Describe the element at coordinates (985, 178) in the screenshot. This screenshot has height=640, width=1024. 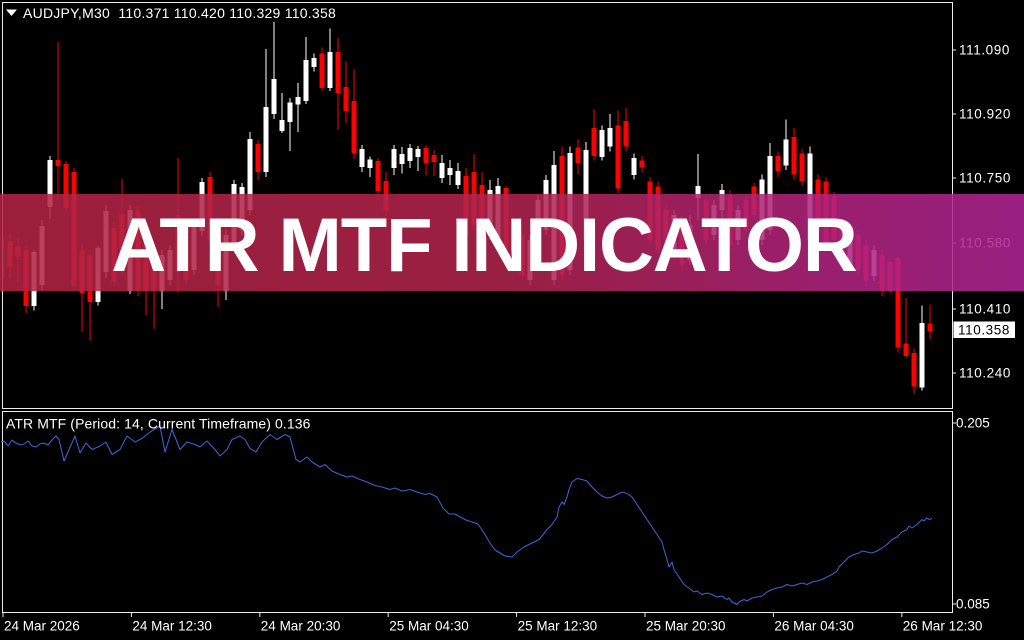
I see `svg-text: 110.750` at that location.